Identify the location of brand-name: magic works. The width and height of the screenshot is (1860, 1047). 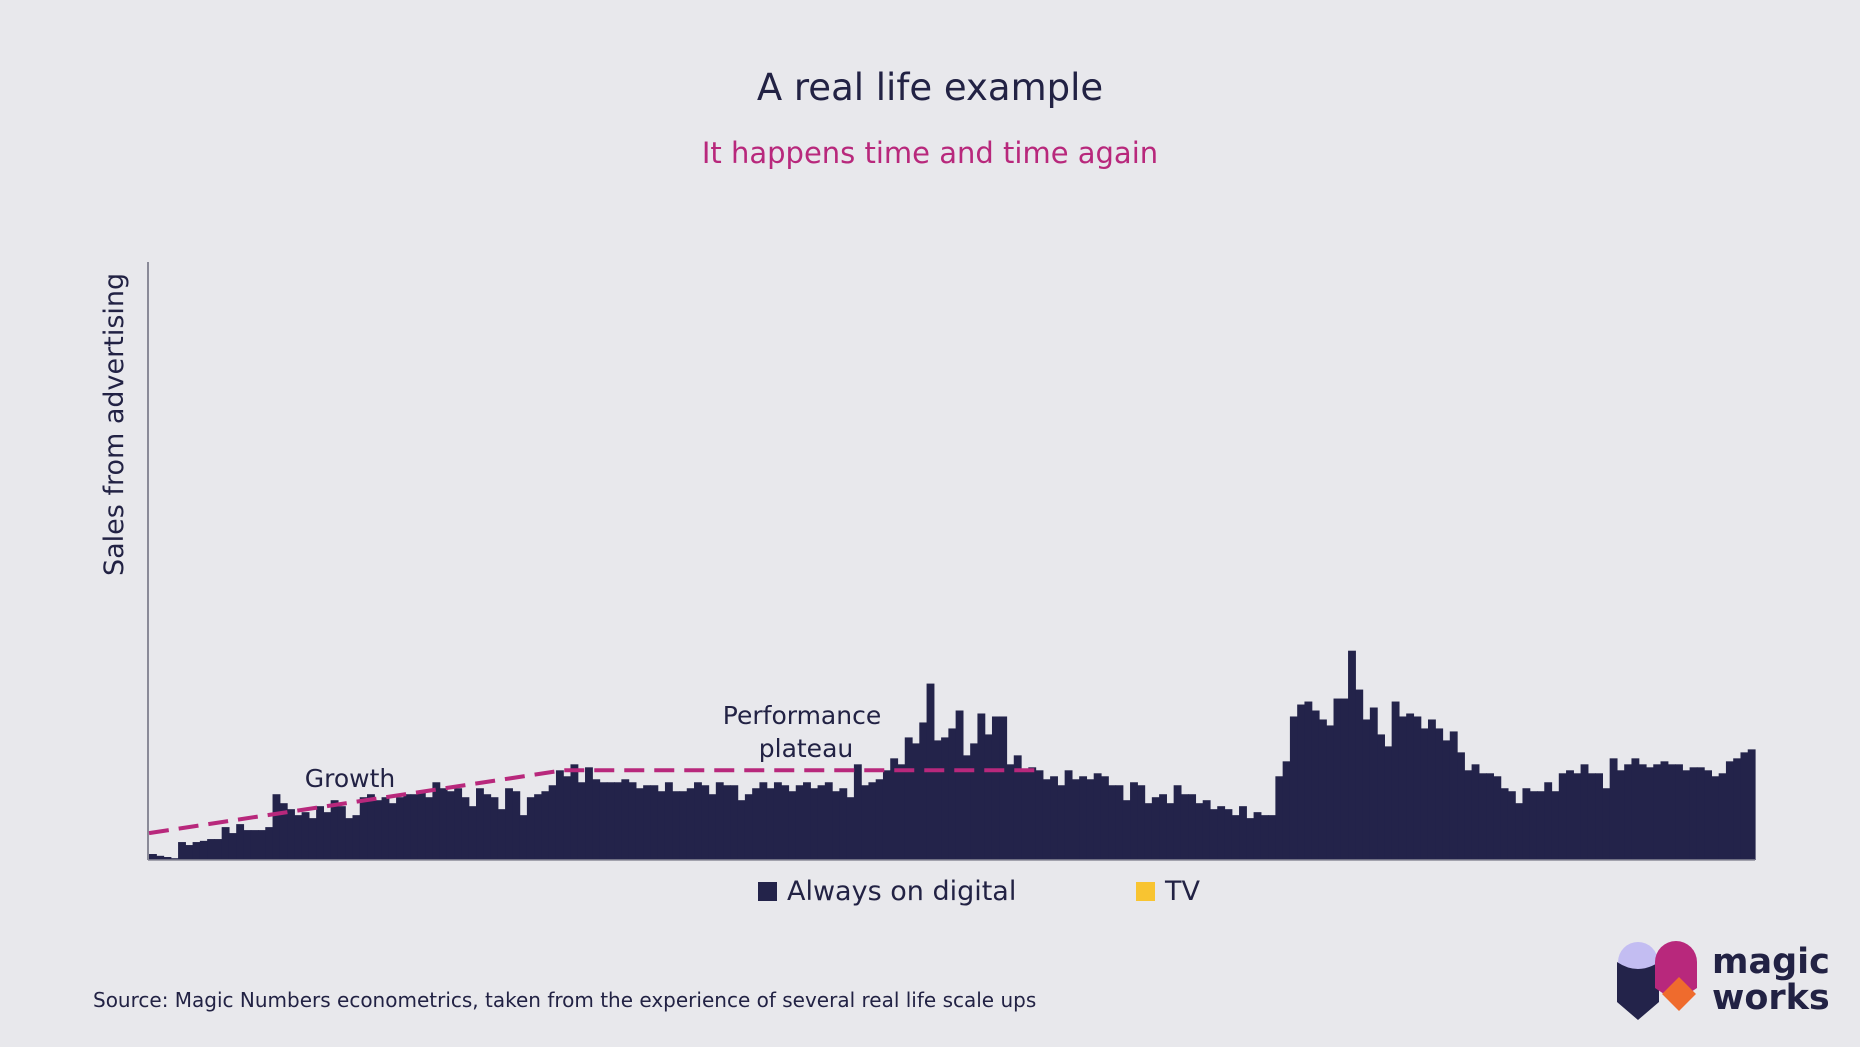
(1771, 980).